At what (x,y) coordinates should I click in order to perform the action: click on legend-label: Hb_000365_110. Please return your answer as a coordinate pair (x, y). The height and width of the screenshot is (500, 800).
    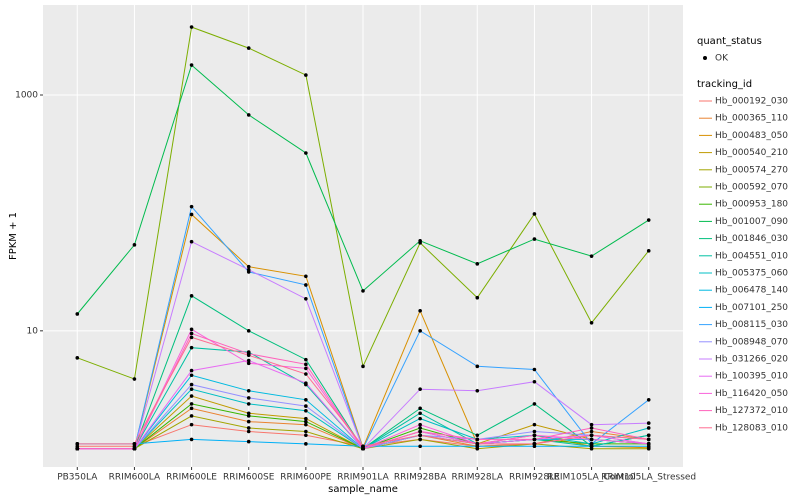
    Looking at the image, I should click on (751, 119).